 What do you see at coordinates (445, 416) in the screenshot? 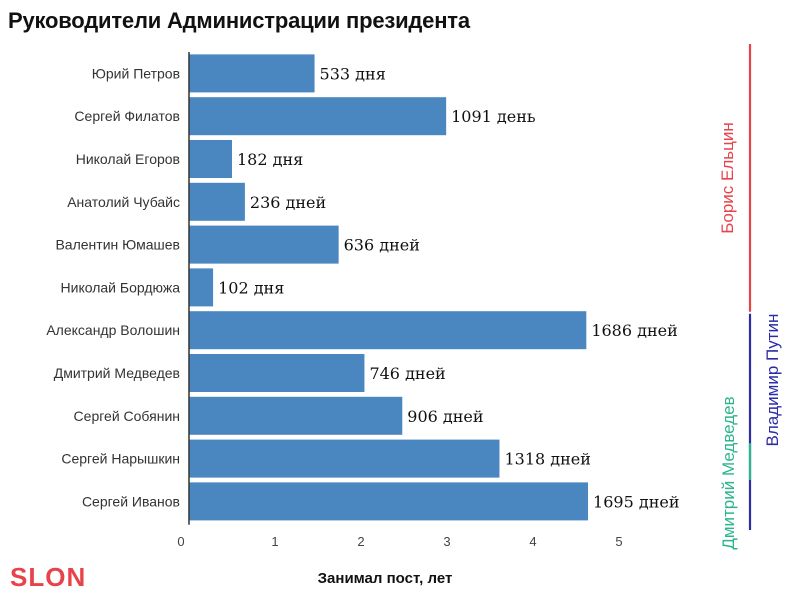
I see `value-label: 906 дней` at bounding box center [445, 416].